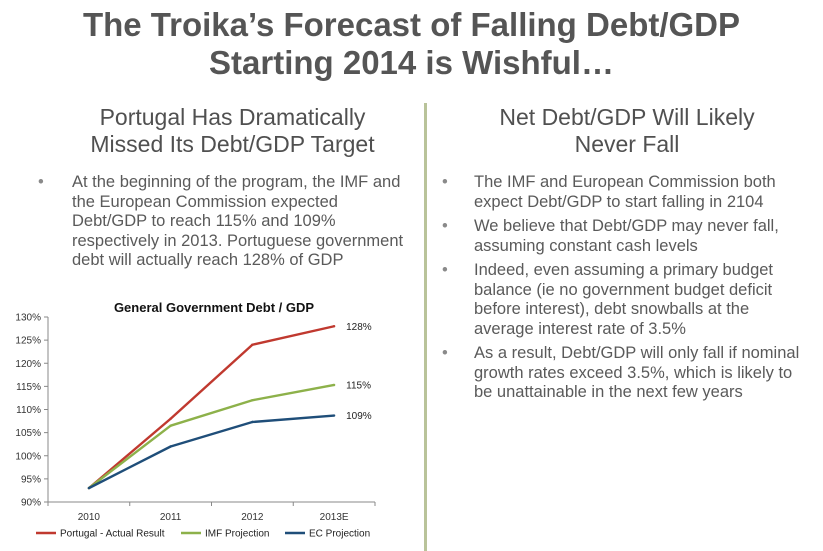  What do you see at coordinates (425, 327) in the screenshot?
I see `column-divider` at bounding box center [425, 327].